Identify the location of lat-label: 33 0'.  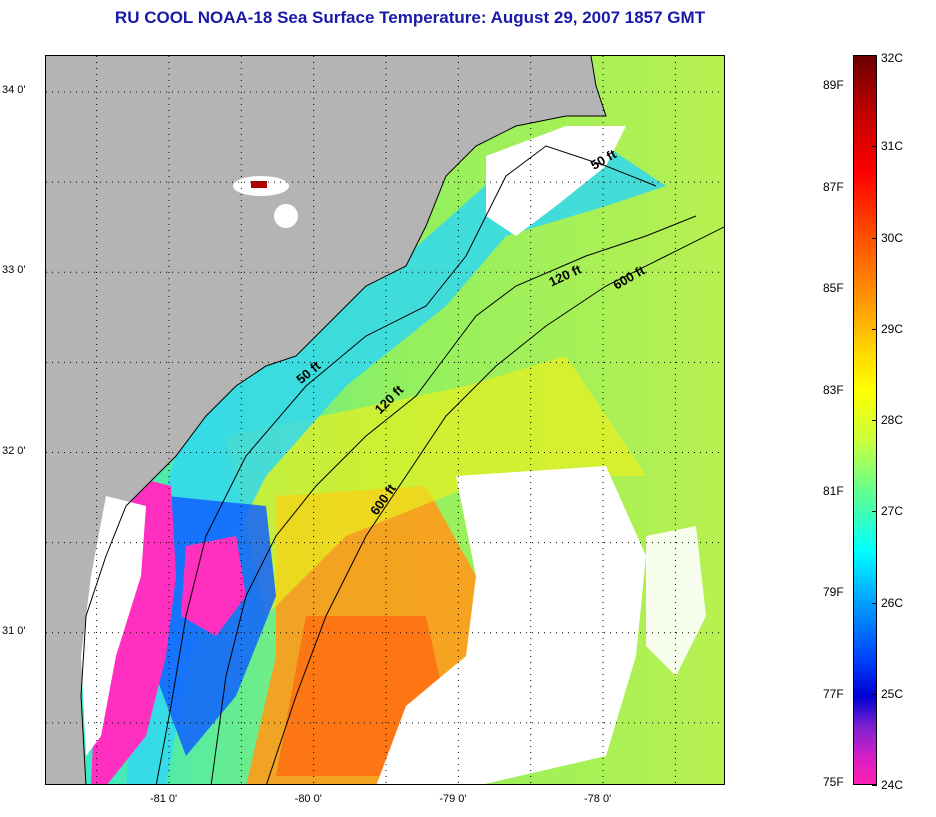
(14, 270).